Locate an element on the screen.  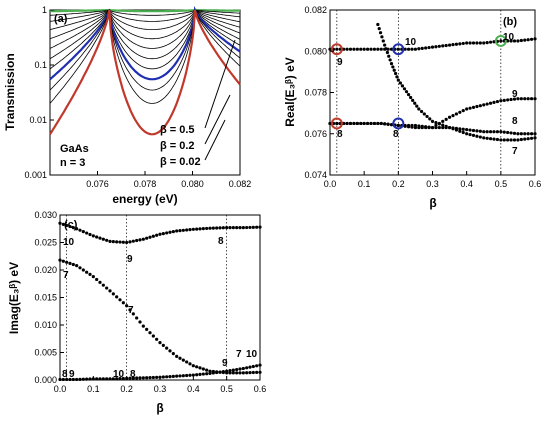
panel-a-curves is located at coordinates (145, 70).